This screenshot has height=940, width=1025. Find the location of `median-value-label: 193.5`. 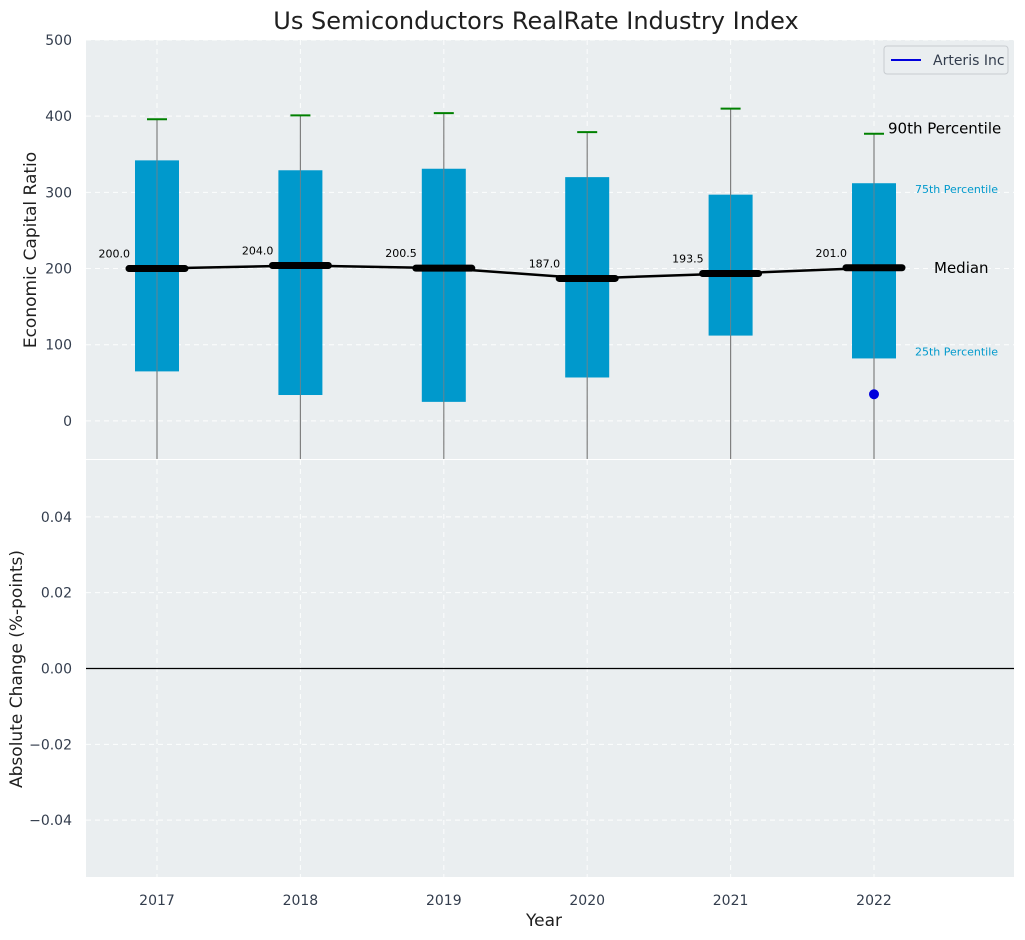

median-value-label: 193.5 is located at coordinates (688, 258).